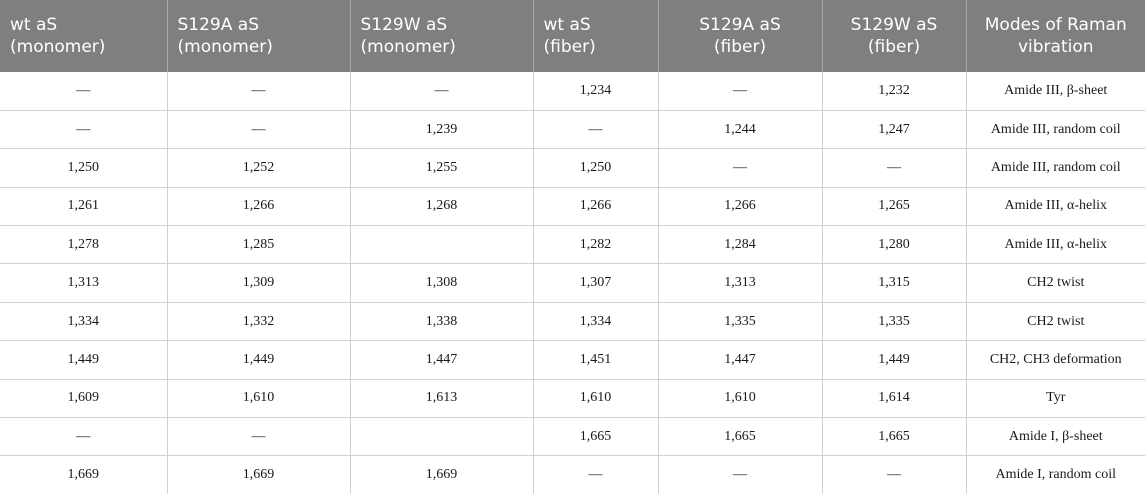 The image size is (1145, 494). What do you see at coordinates (1055, 474) in the screenshot?
I see `vibration-mode-cell: Amide I, random coil` at bounding box center [1055, 474].